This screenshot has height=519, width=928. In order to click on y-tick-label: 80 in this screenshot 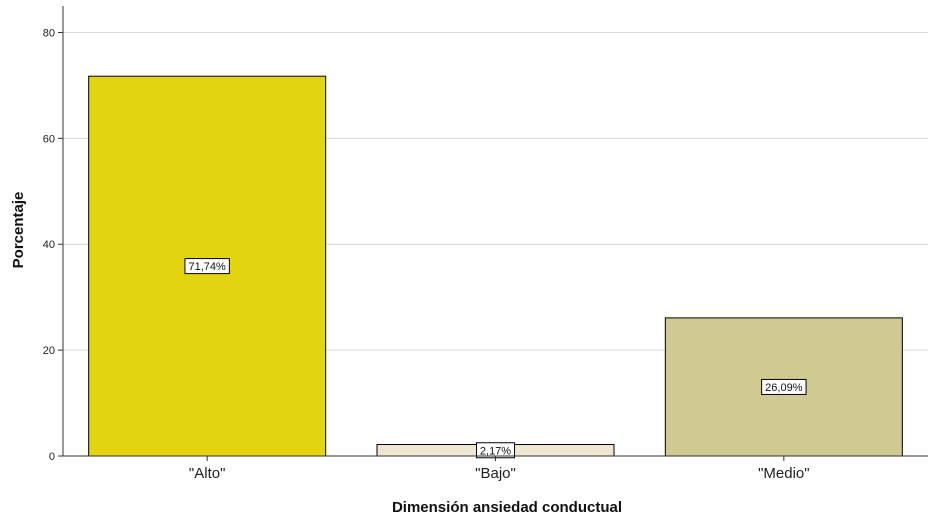, I will do `click(49, 33)`.